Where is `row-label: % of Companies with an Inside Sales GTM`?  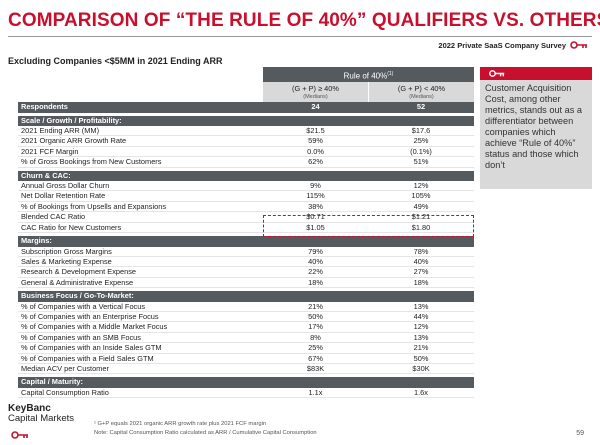 row-label: % of Companies with an Inside Sales GTM is located at coordinates (91, 348).